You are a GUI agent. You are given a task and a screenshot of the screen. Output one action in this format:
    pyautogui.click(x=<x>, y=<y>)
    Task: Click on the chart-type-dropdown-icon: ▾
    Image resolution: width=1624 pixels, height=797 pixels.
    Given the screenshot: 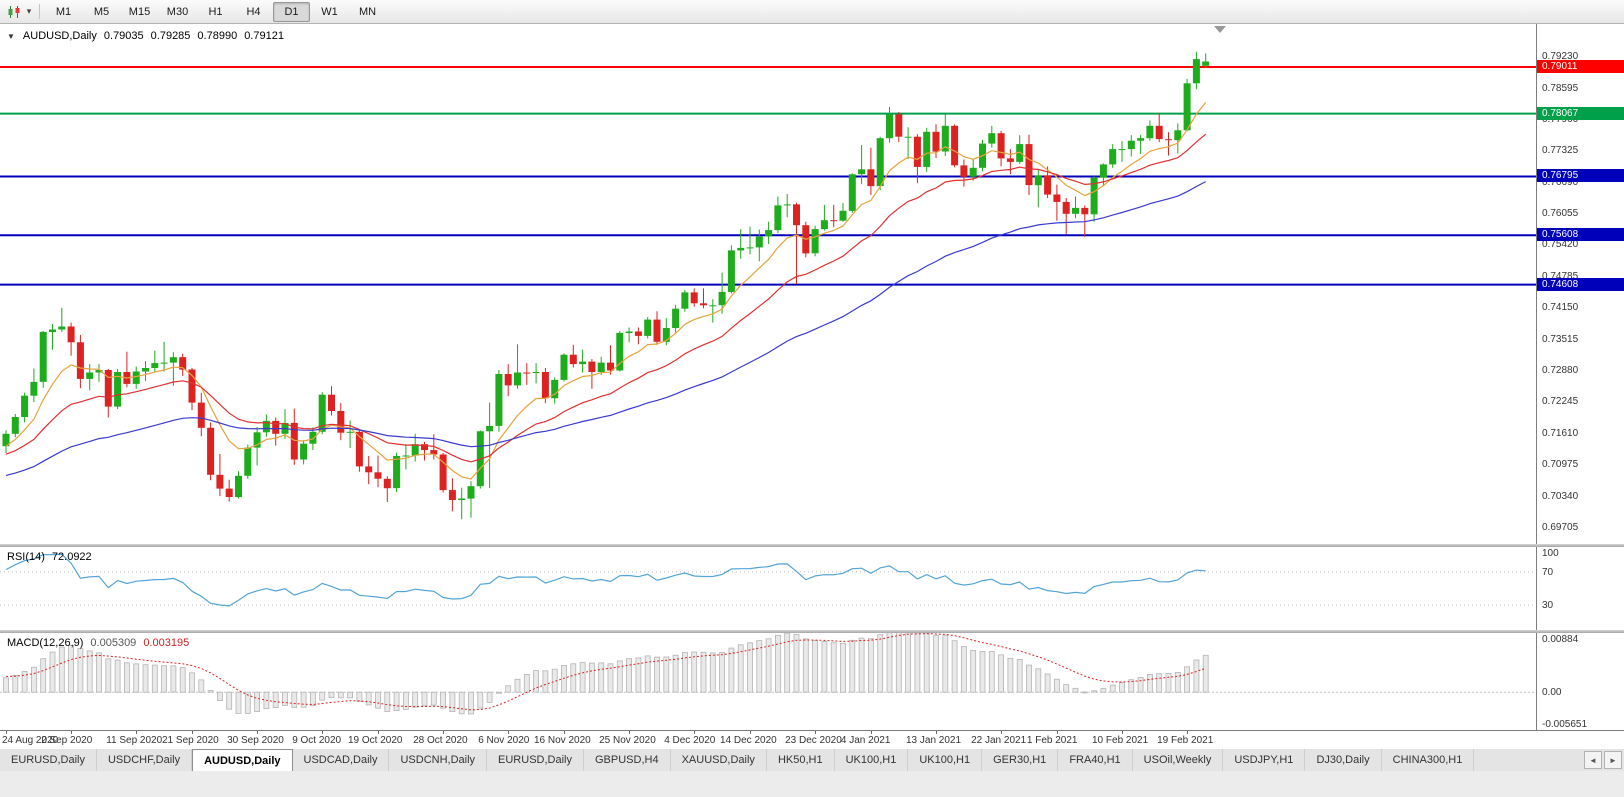 What is the action you would take?
    pyautogui.click(x=29, y=11)
    